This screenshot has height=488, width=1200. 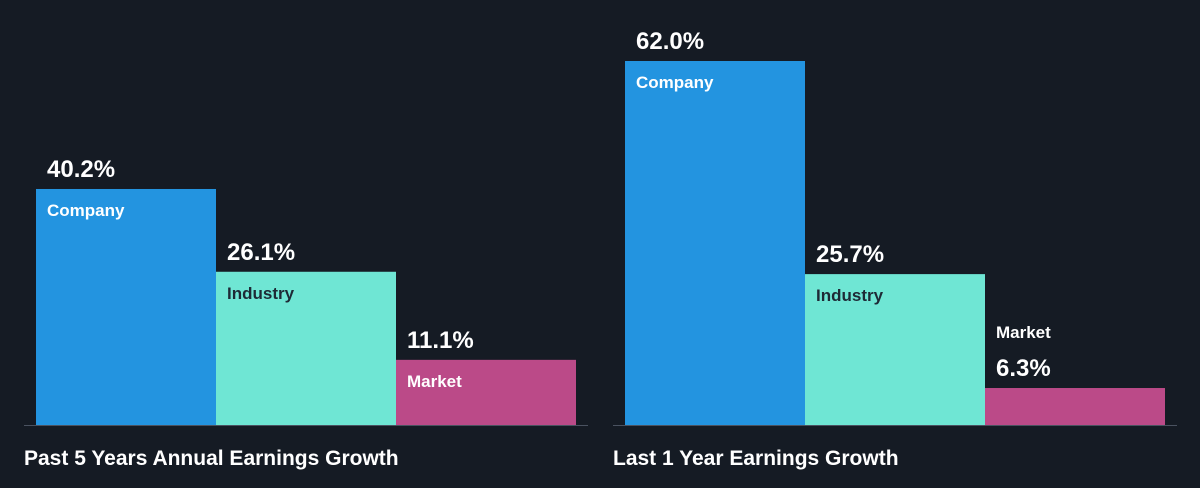 What do you see at coordinates (670, 41) in the screenshot?
I see `value-label-company: 62.0%` at bounding box center [670, 41].